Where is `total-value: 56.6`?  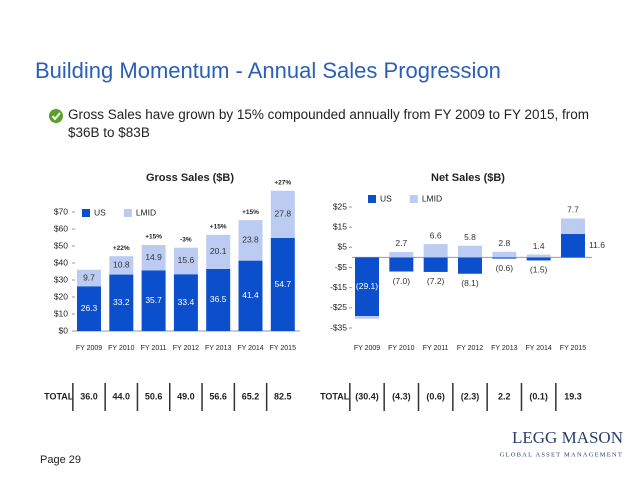 total-value: 56.6 is located at coordinates (218, 396).